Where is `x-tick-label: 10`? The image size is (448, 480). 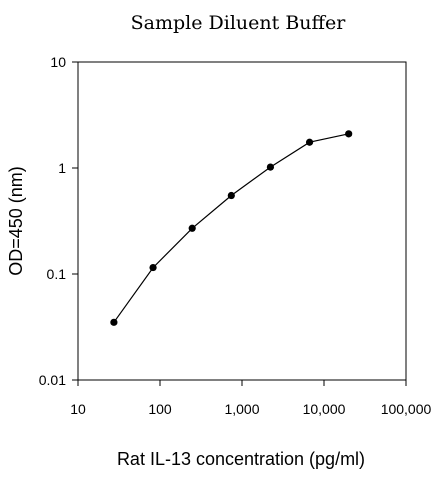
x-tick-label: 10 is located at coordinates (78, 409).